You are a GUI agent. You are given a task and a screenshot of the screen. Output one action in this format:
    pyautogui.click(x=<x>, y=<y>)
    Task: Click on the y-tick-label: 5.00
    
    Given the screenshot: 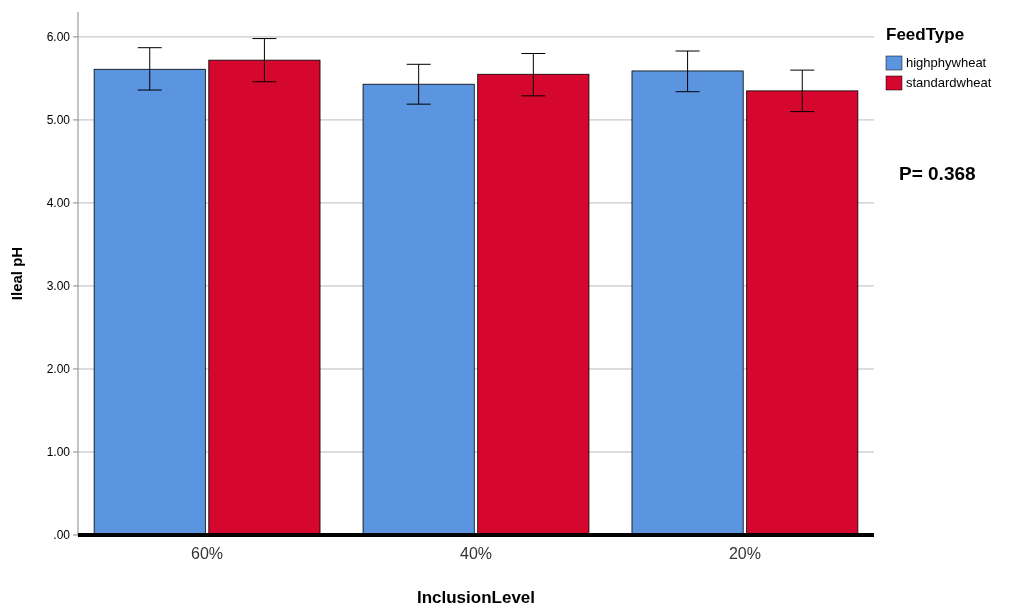 What is the action you would take?
    pyautogui.click(x=58, y=120)
    